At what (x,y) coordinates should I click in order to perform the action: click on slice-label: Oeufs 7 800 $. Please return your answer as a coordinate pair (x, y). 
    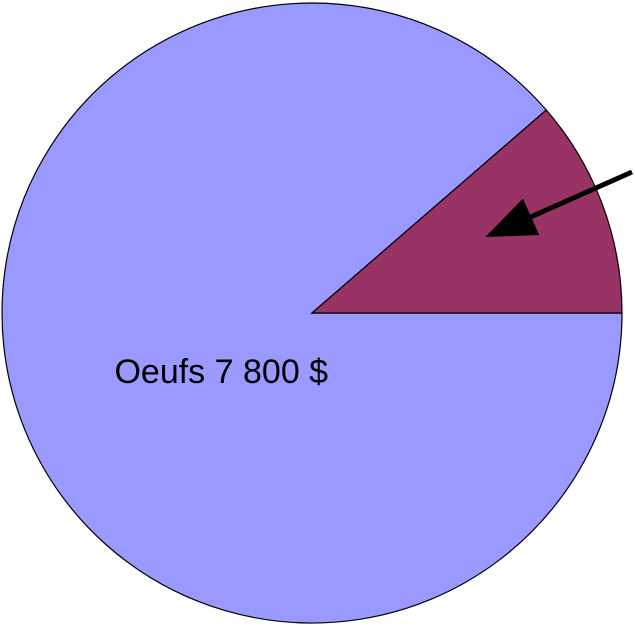
    Looking at the image, I should click on (221, 372).